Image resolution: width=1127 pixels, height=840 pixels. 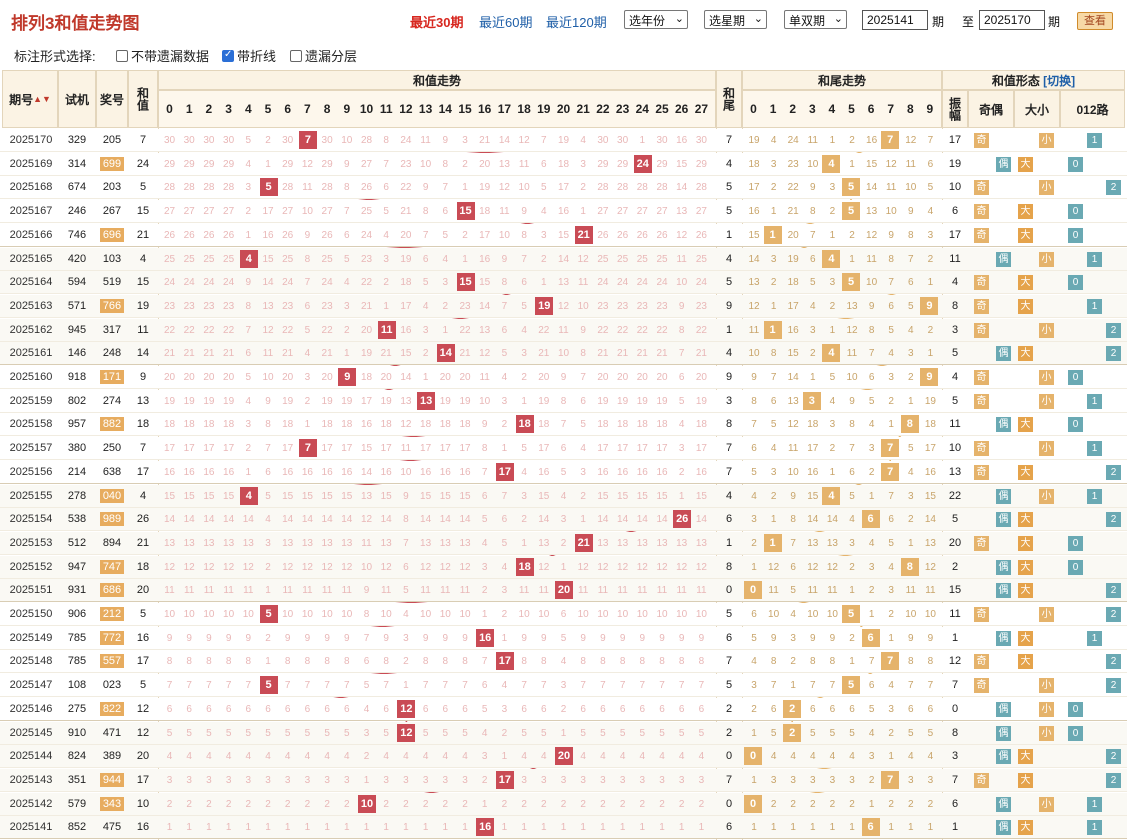 I want to click on link-recent-30: 最近30期, so click(x=437, y=22).